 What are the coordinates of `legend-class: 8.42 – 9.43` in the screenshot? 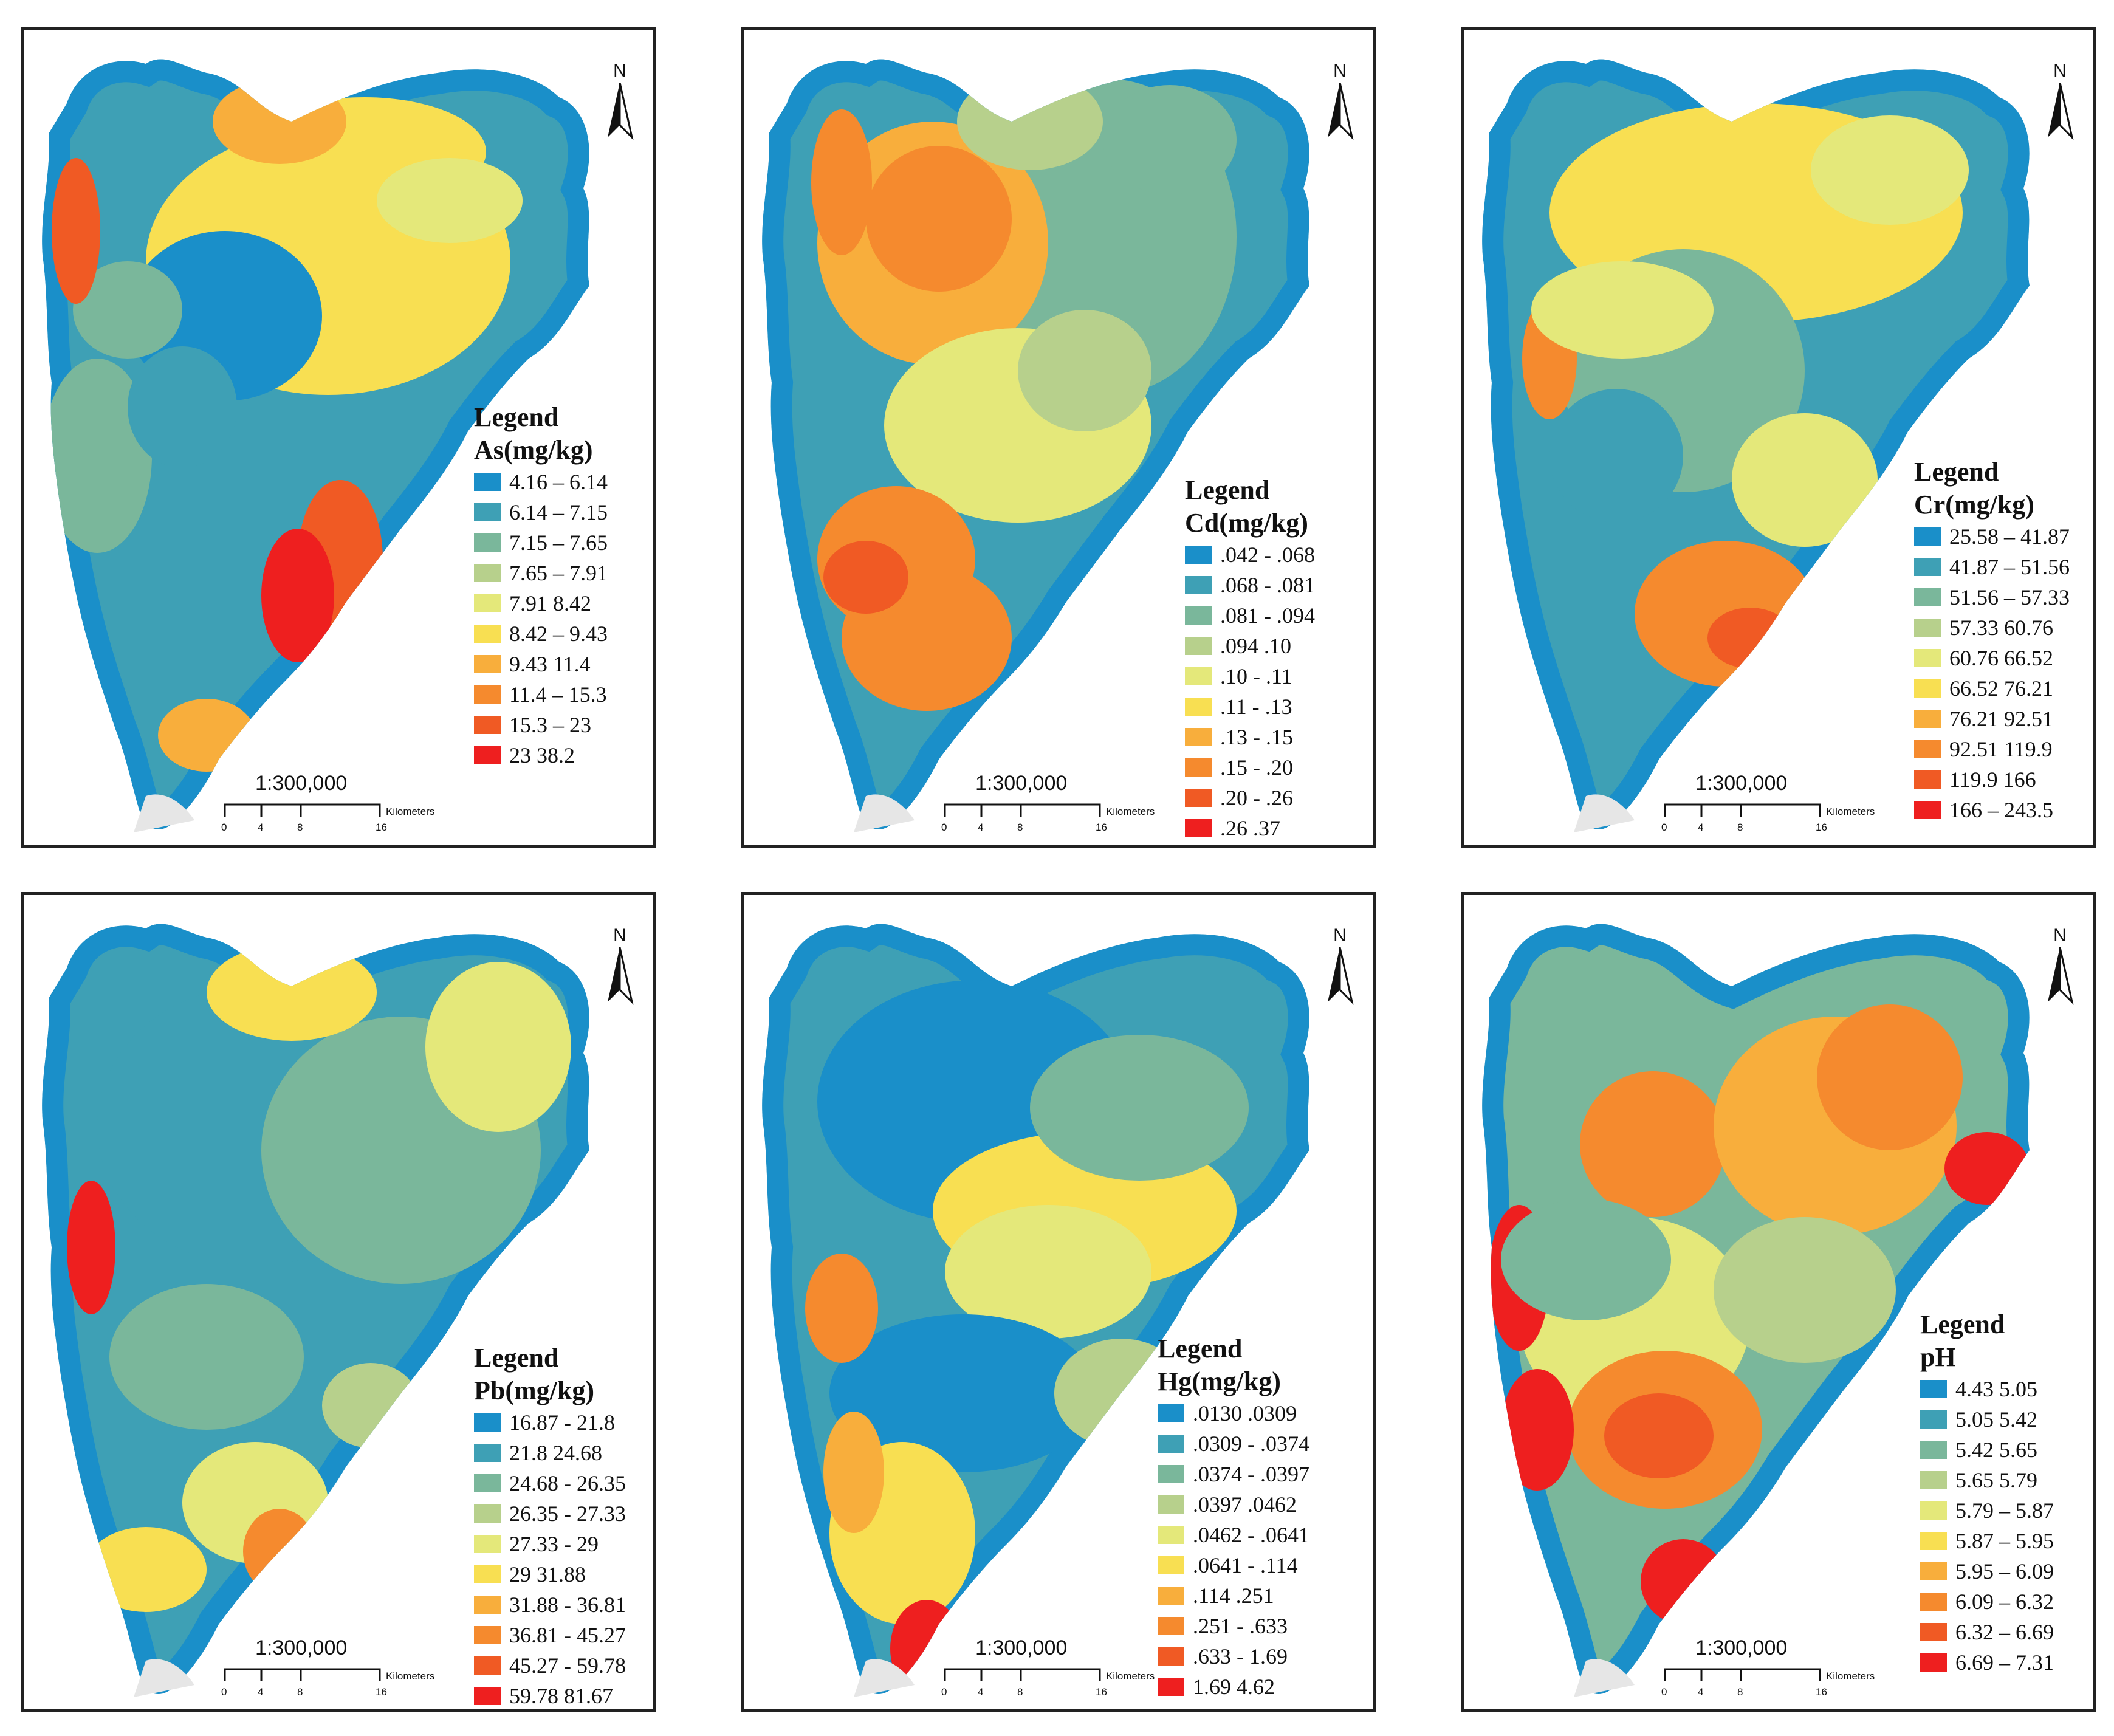 It's located at (541, 634).